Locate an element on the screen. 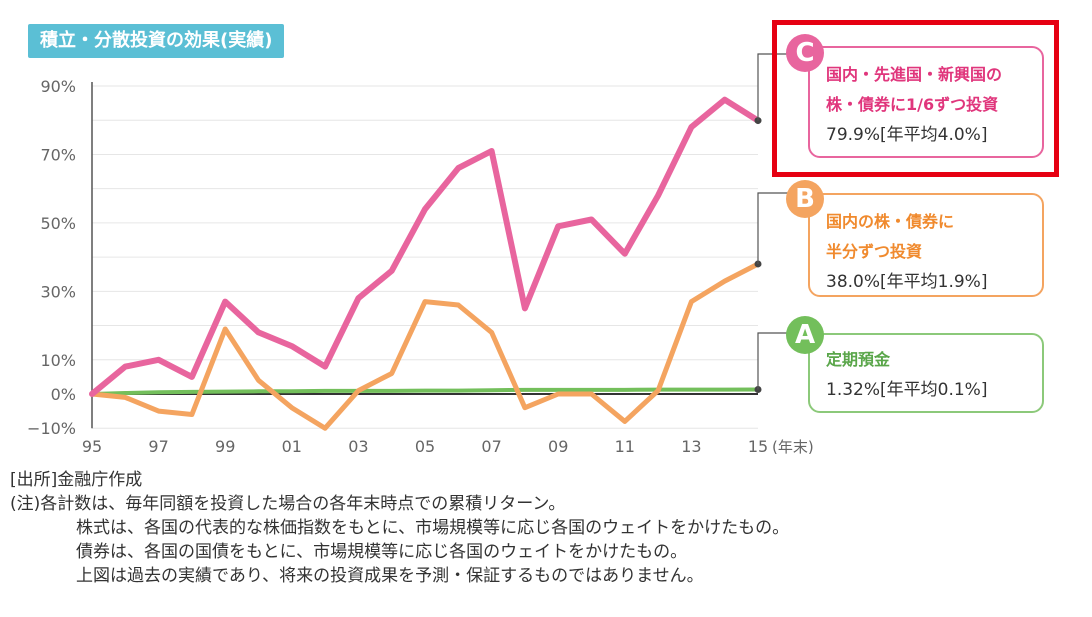 The width and height of the screenshot is (1092, 617). badge-a: A is located at coordinates (805, 335).